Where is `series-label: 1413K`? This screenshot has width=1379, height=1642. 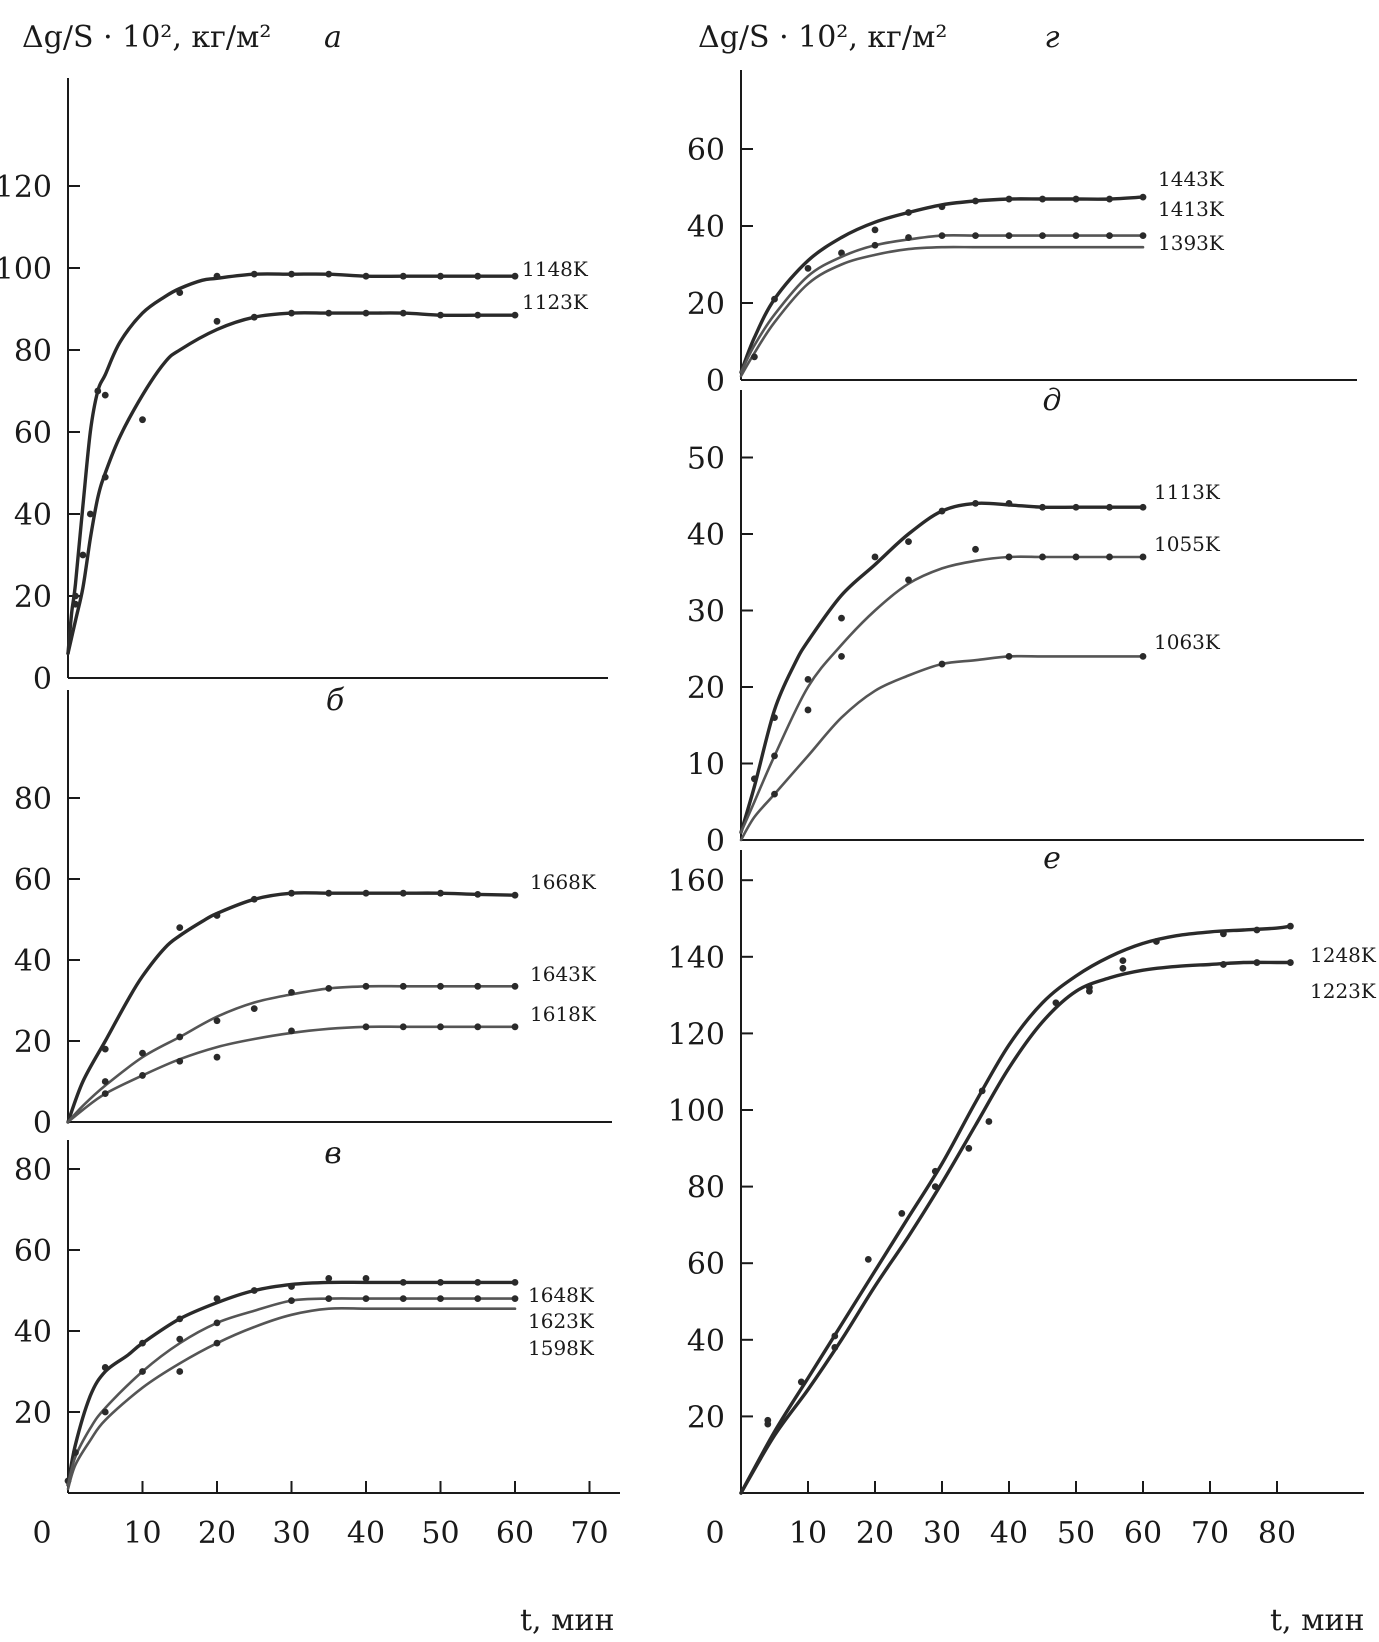 series-label: 1413K is located at coordinates (1191, 209).